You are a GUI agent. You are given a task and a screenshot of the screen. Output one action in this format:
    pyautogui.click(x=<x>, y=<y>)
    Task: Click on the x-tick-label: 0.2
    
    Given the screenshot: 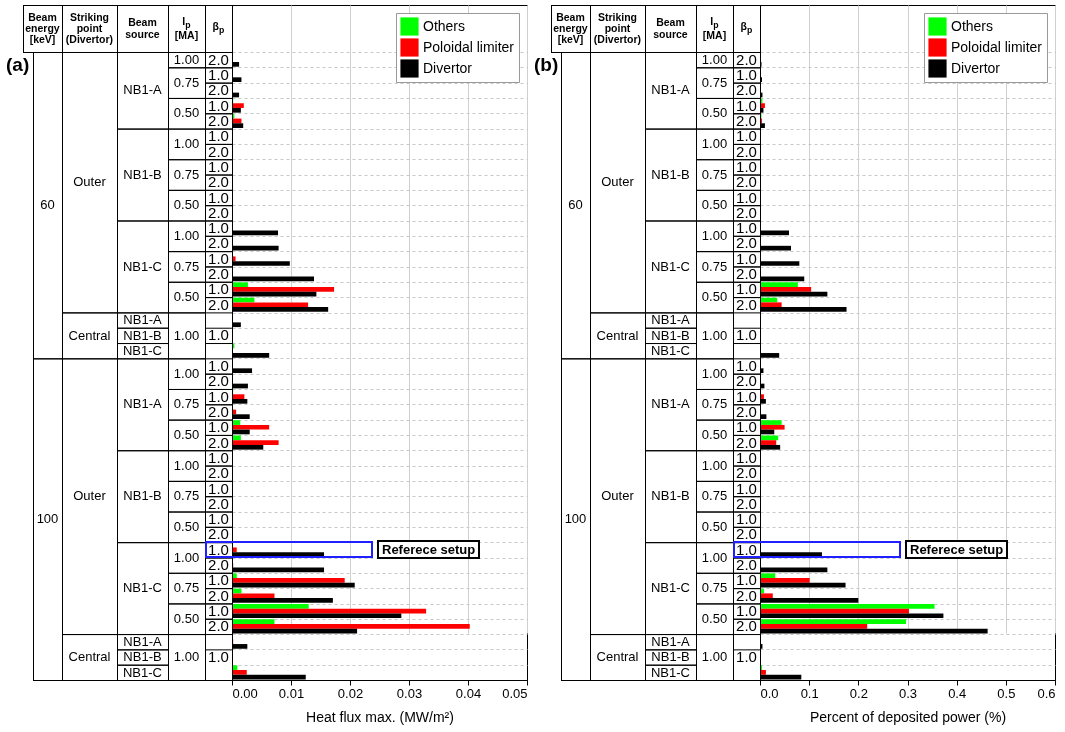 What is the action you would take?
    pyautogui.click(x=858, y=693)
    